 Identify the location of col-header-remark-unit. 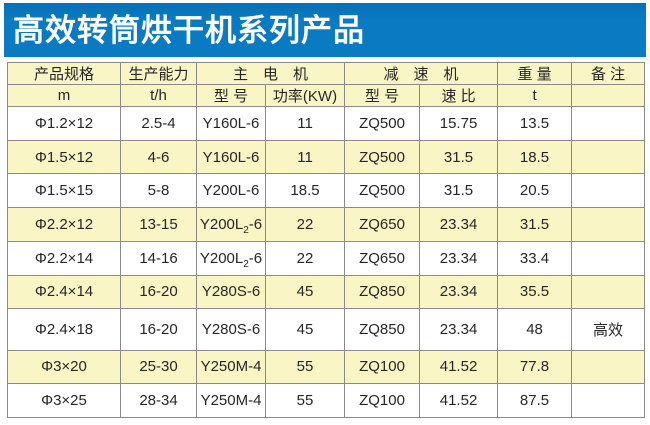
(608, 95).